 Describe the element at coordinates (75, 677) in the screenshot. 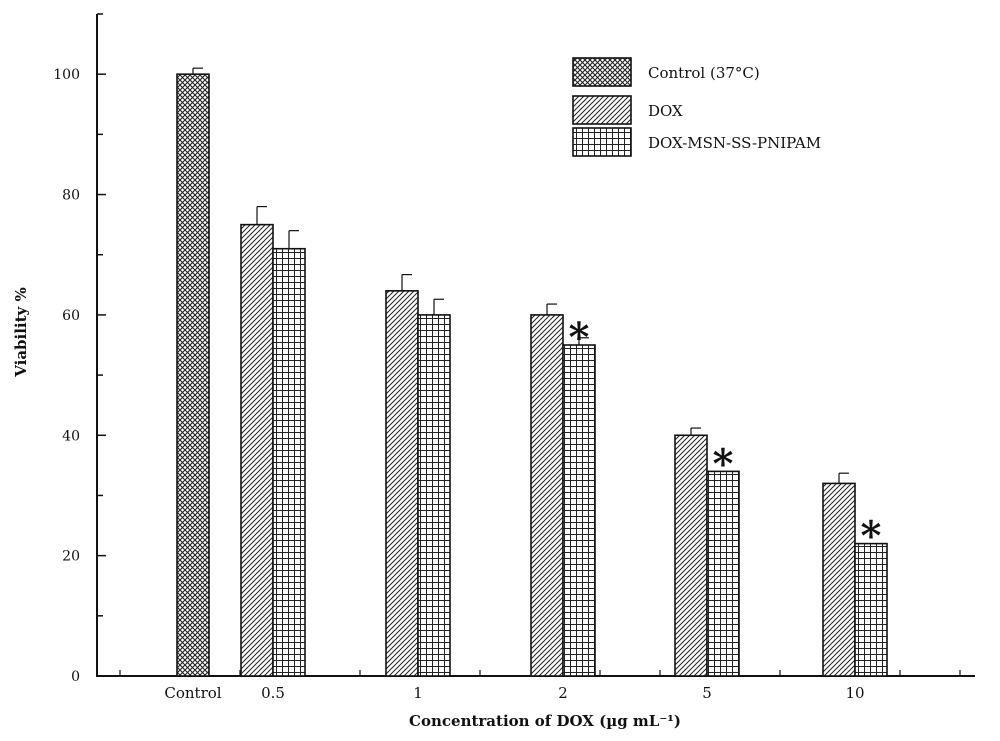

I see `y-tick-label: 0` at that location.